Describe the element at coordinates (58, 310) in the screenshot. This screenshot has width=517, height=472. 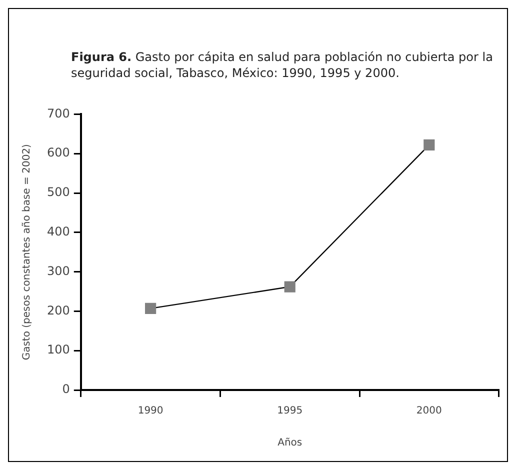
I see `y-tick-label: 200` at that location.